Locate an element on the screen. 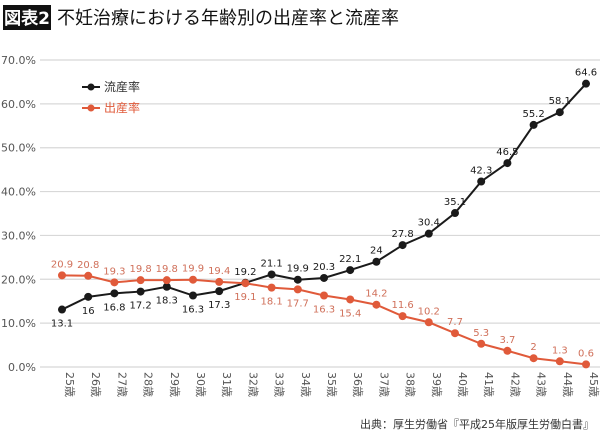 This screenshot has height=437, width=600. data-label: 21.1 is located at coordinates (271, 263).